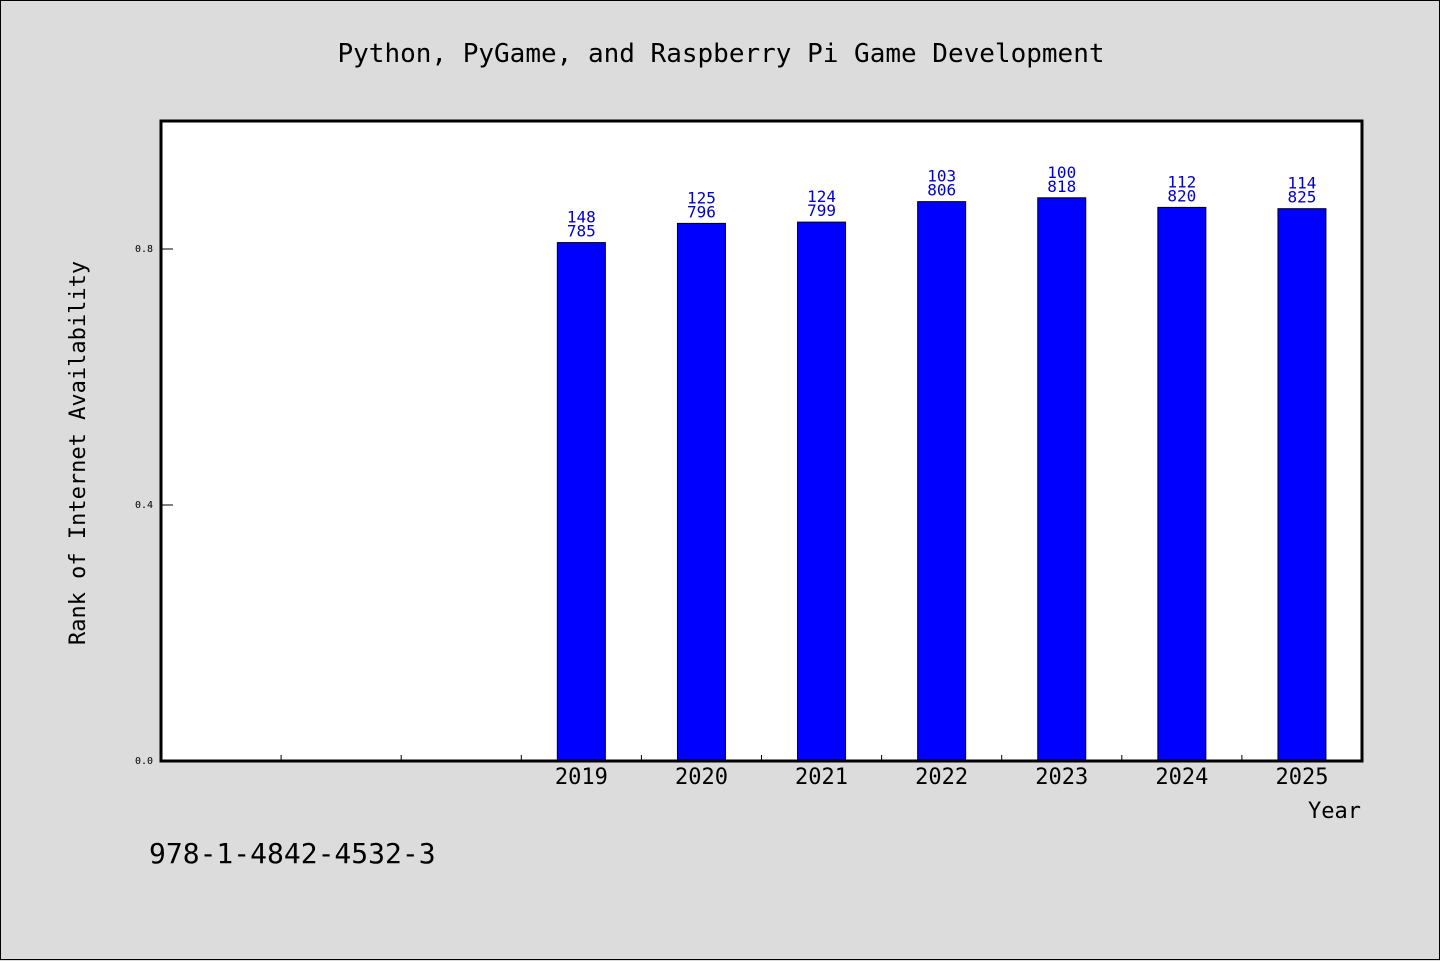  What do you see at coordinates (701, 777) in the screenshot?
I see `x-tick-label-2020: 2020` at bounding box center [701, 777].